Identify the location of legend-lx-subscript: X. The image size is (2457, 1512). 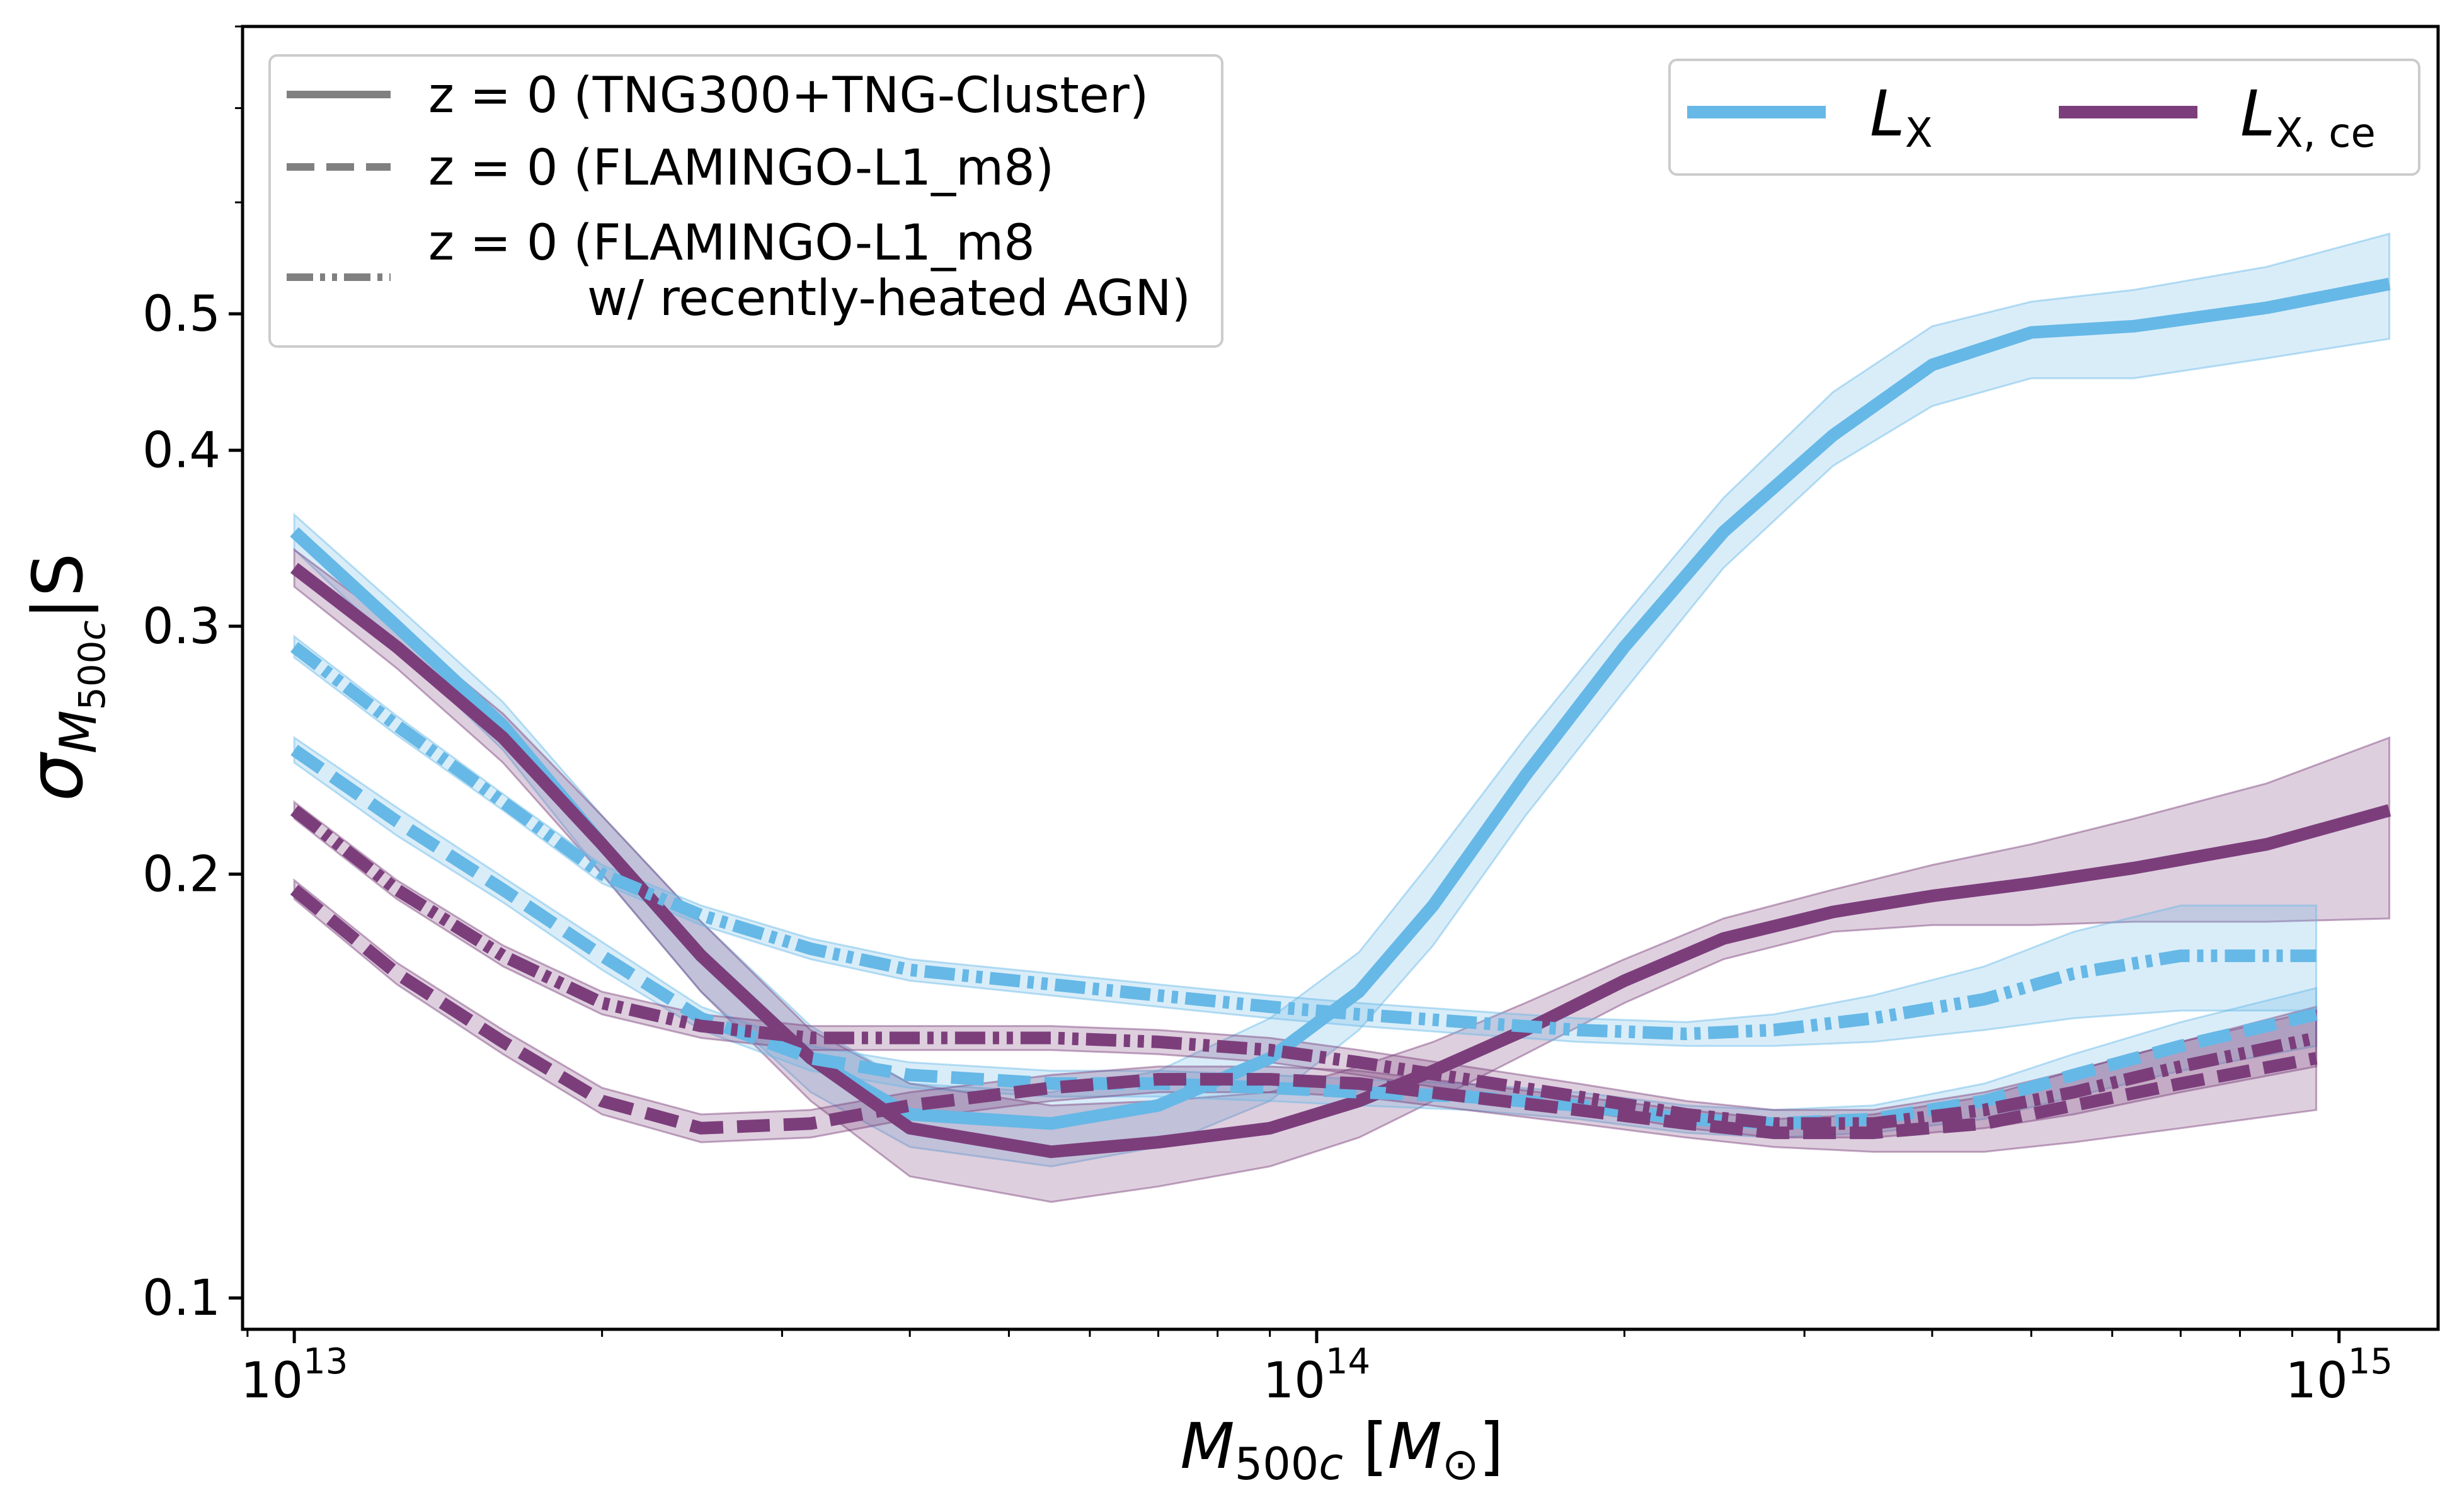
(1919, 133).